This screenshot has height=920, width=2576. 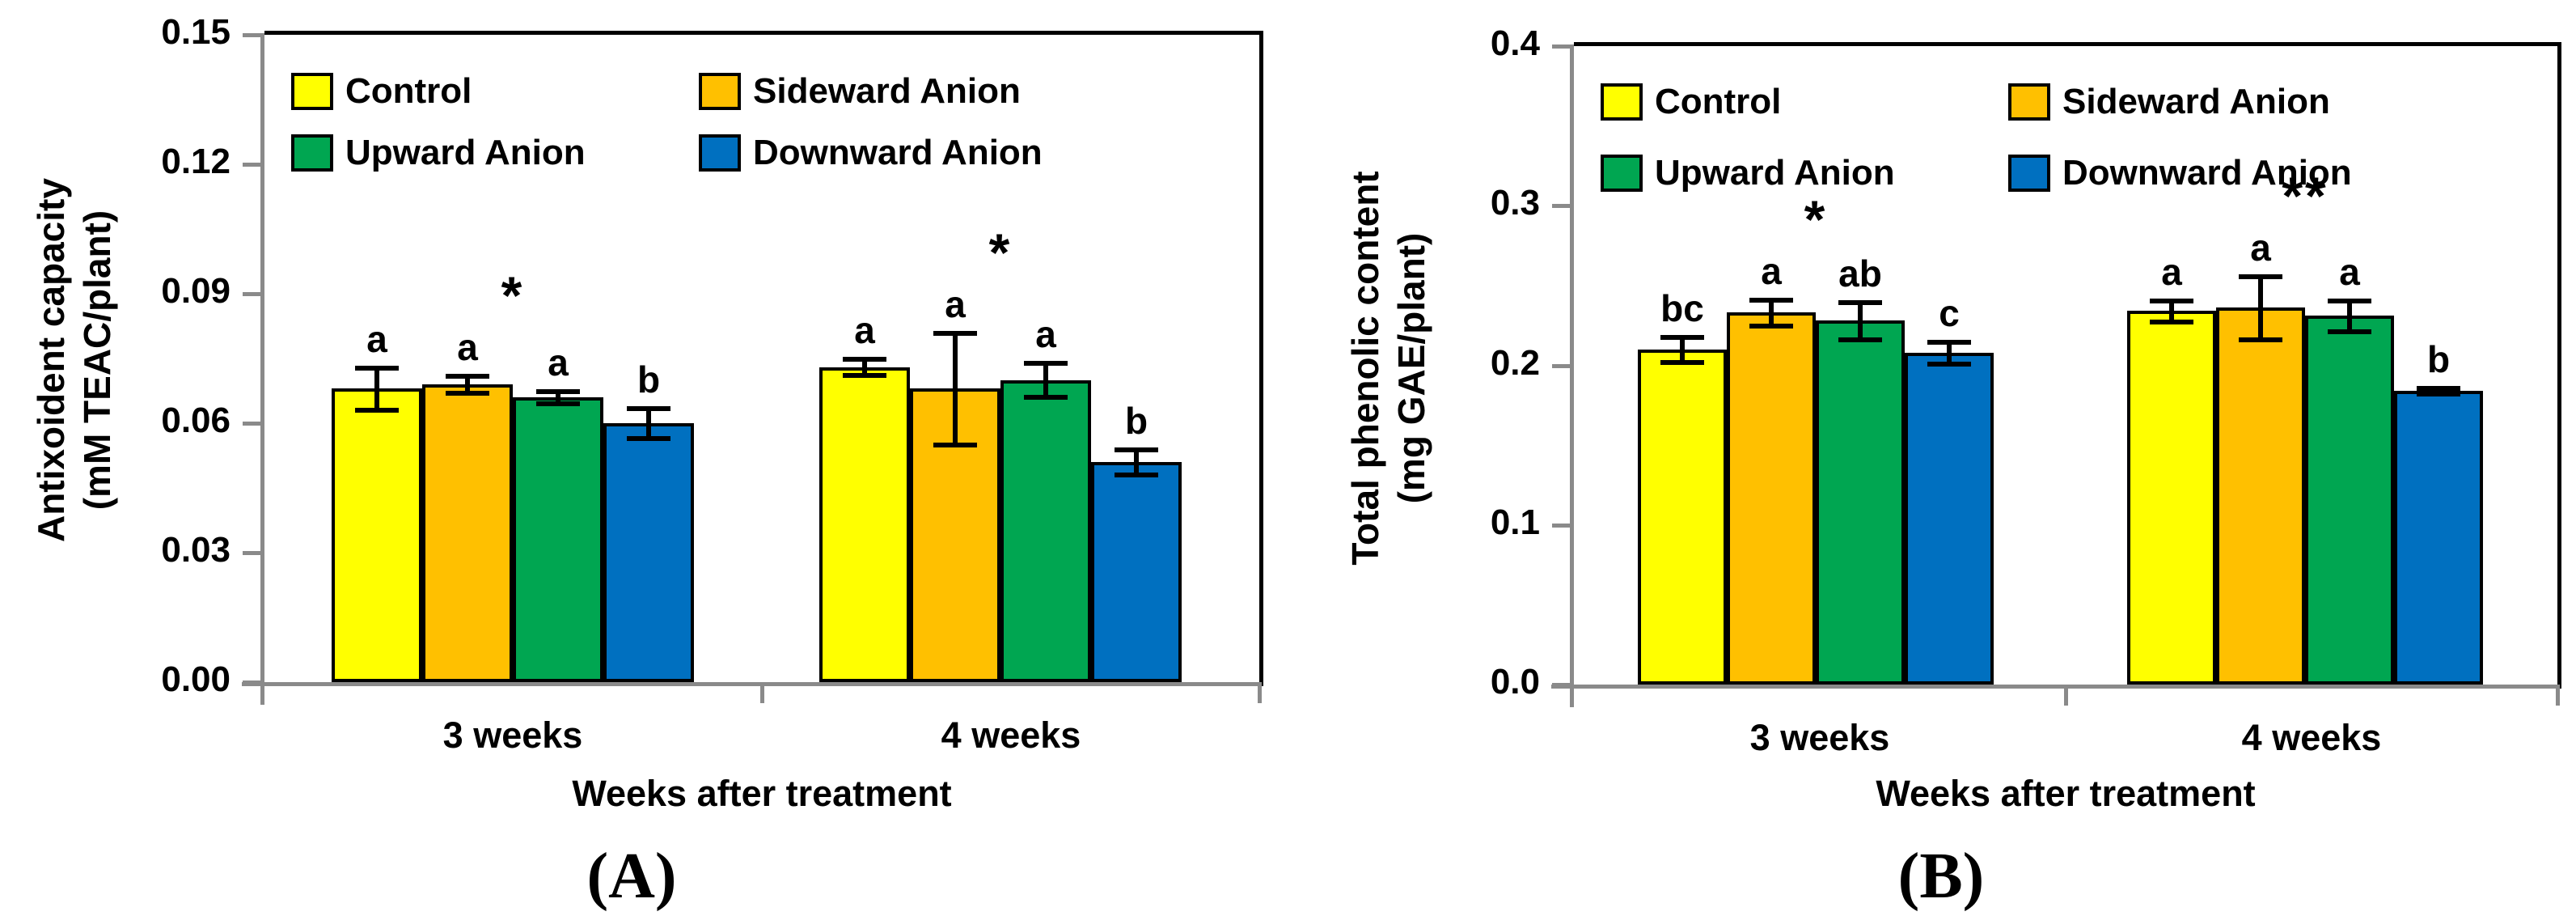 What do you see at coordinates (1515, 522) in the screenshot?
I see `y-tick-label: 0.1` at bounding box center [1515, 522].